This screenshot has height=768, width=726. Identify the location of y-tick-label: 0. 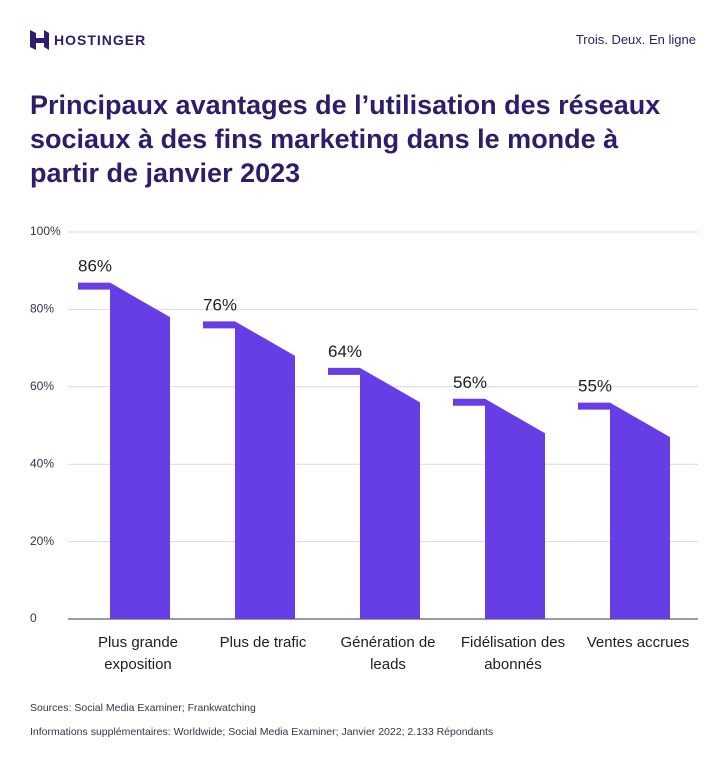
(33, 618).